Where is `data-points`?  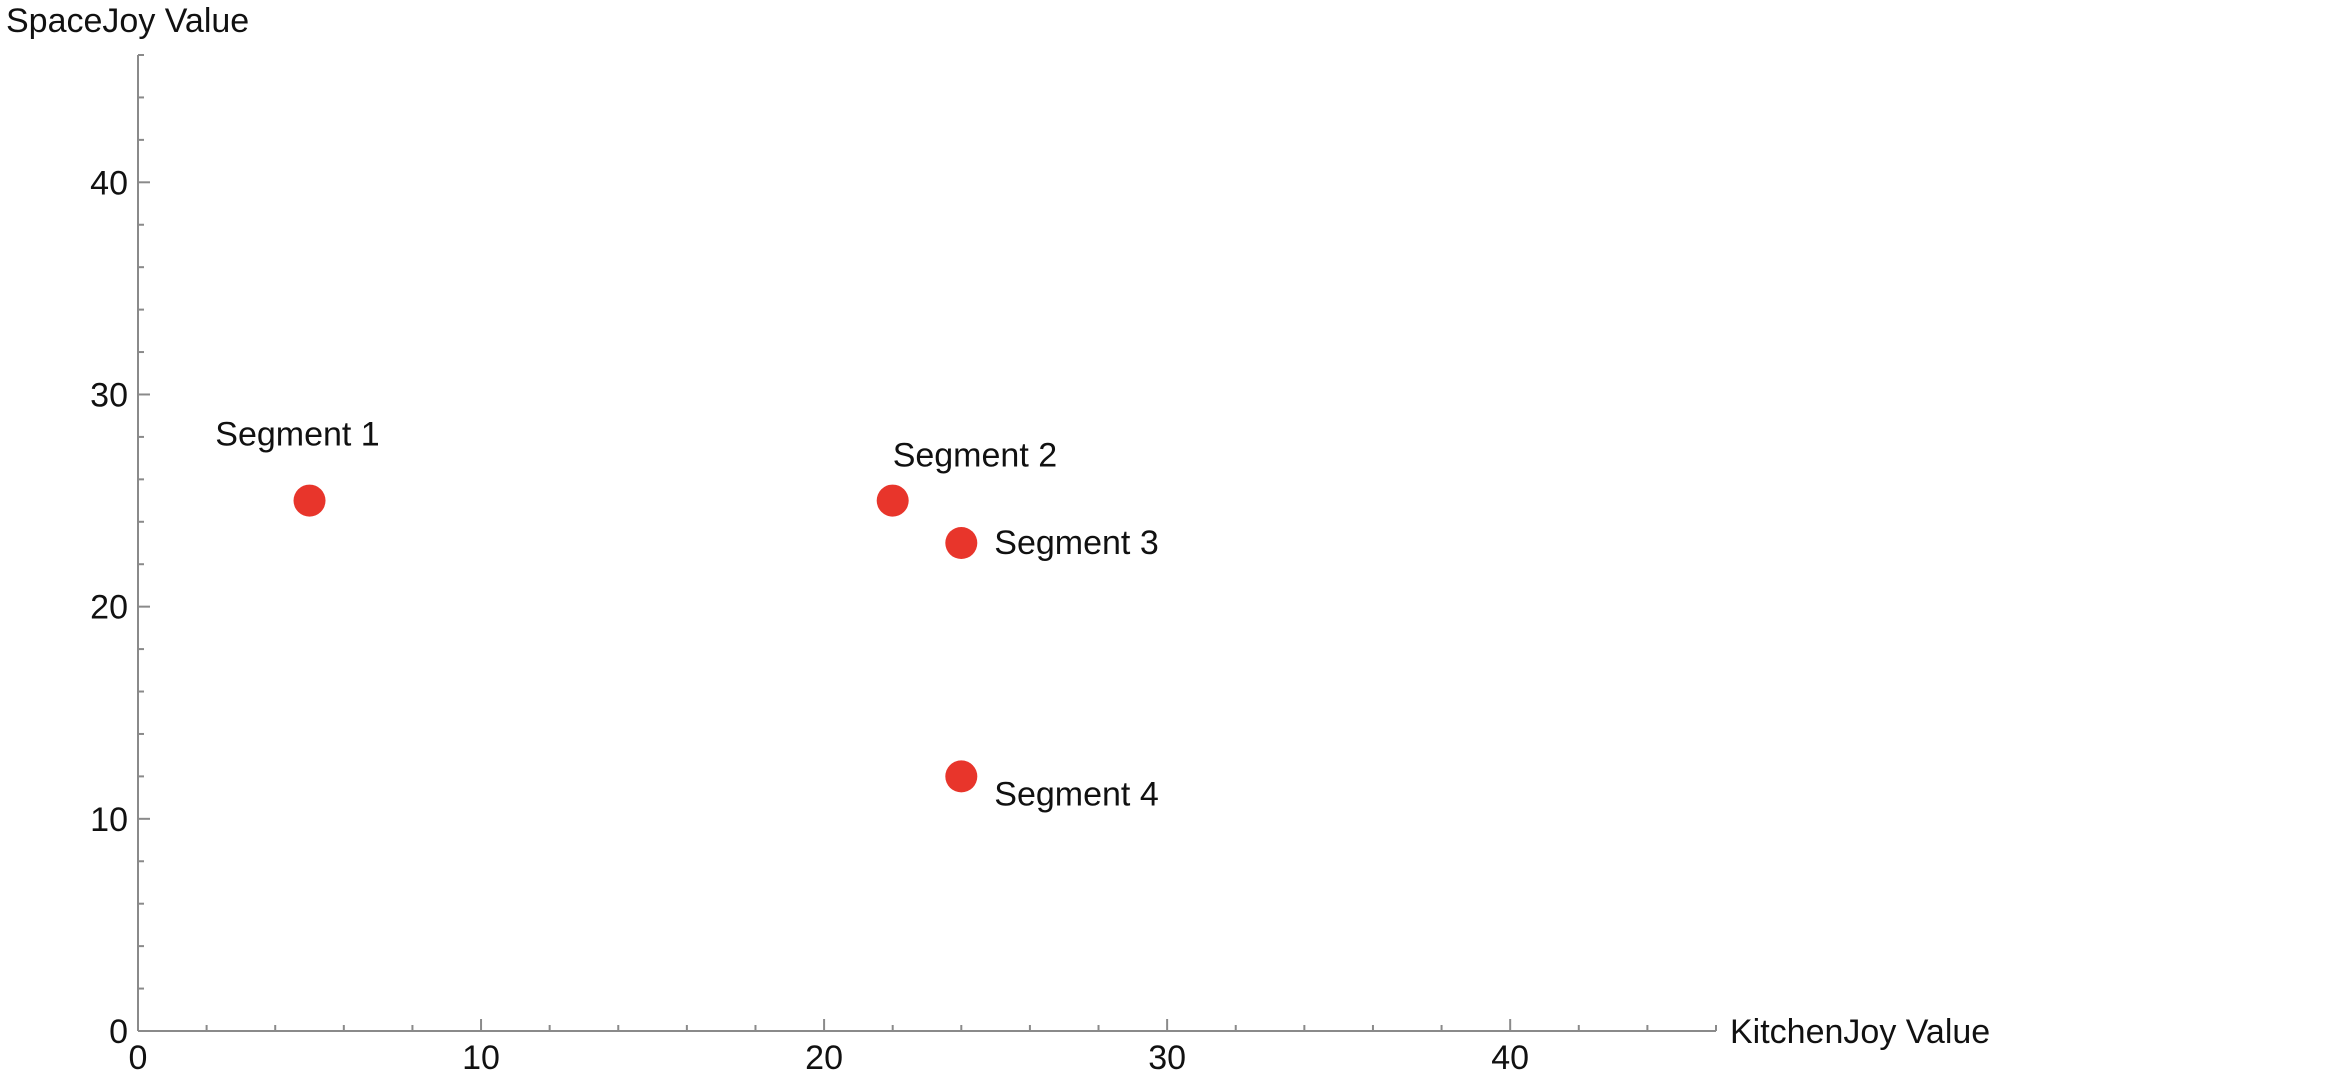 data-points is located at coordinates (635, 638).